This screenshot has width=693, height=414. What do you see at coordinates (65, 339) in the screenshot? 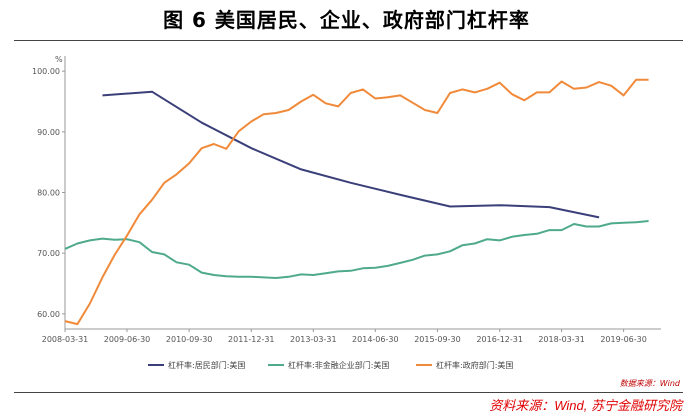
I see `x-tick-label: 2008-03-31` at bounding box center [65, 339].